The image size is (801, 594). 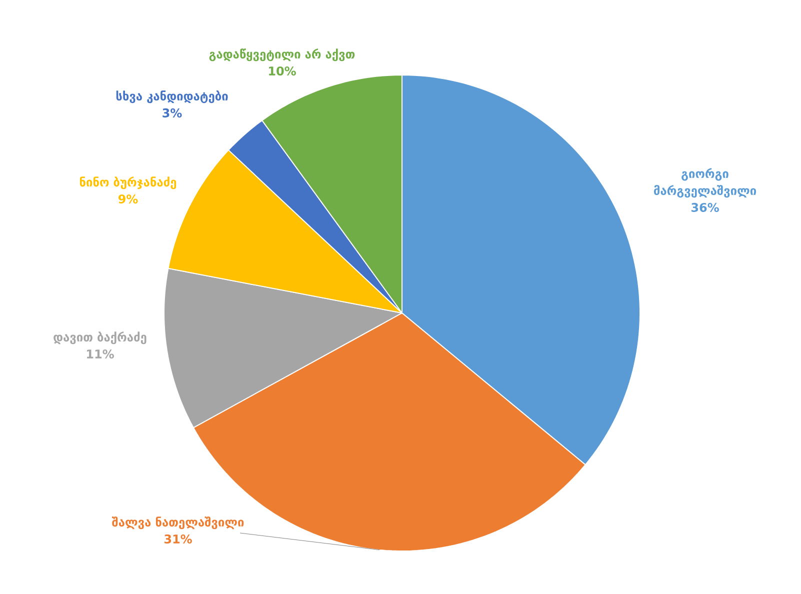 I want to click on slice-label: გადაწყვეტილი არ აქვთ, so click(x=282, y=55).